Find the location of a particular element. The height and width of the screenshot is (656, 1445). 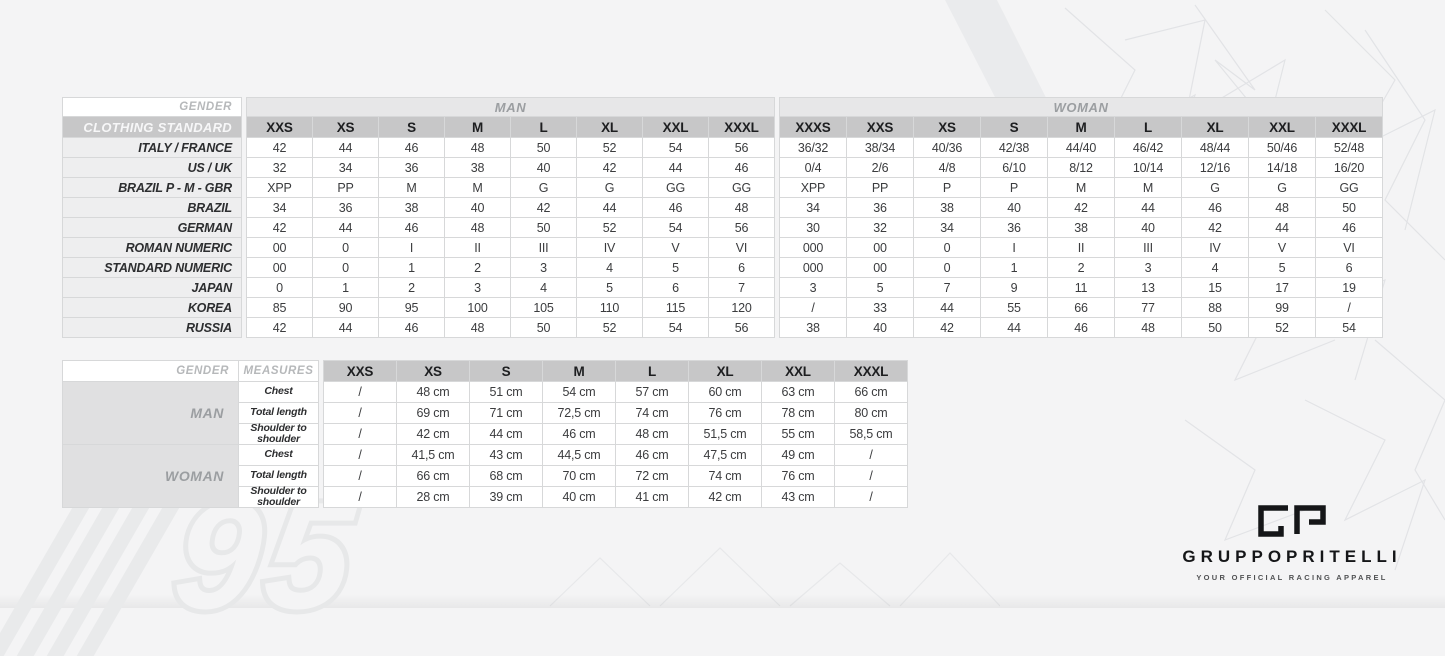

size-cell: 32 is located at coordinates (880, 227).